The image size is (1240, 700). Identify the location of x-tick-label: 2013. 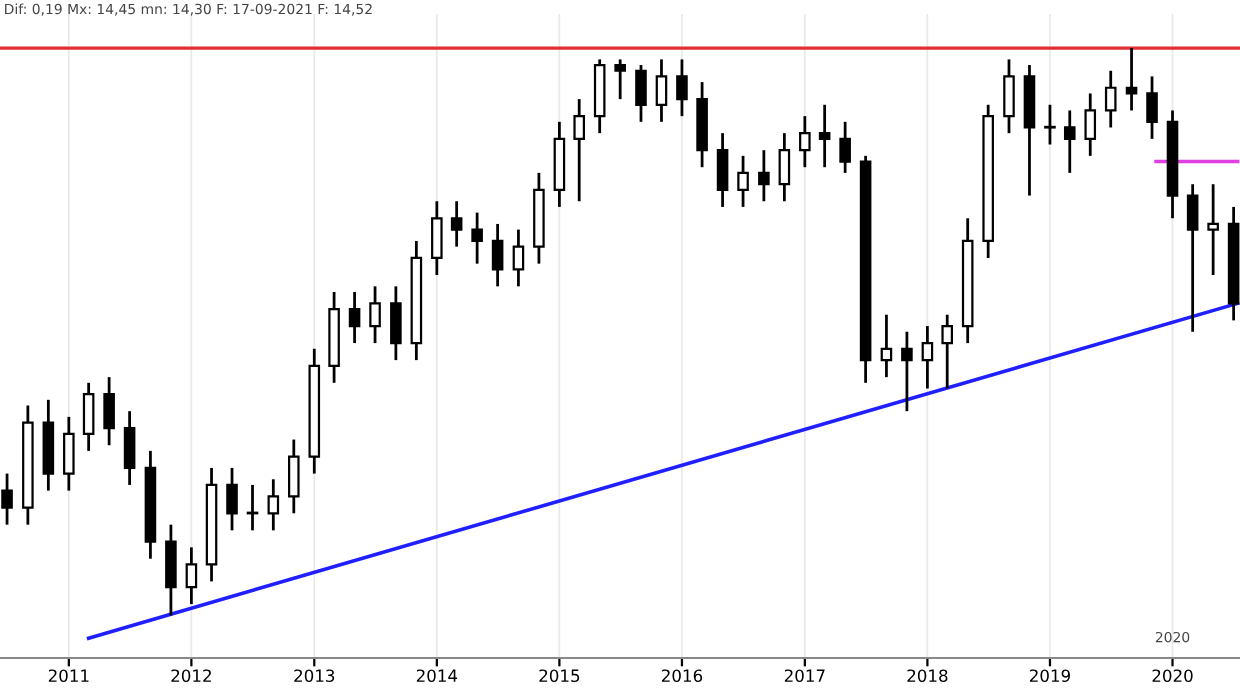
(314, 676).